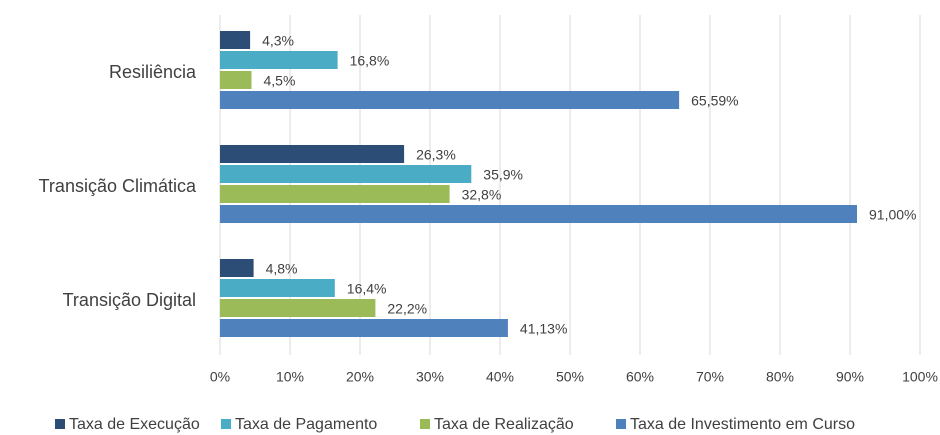 The height and width of the screenshot is (435, 940). Describe the element at coordinates (220, 377) in the screenshot. I see `x-tick-label: 0%` at that location.